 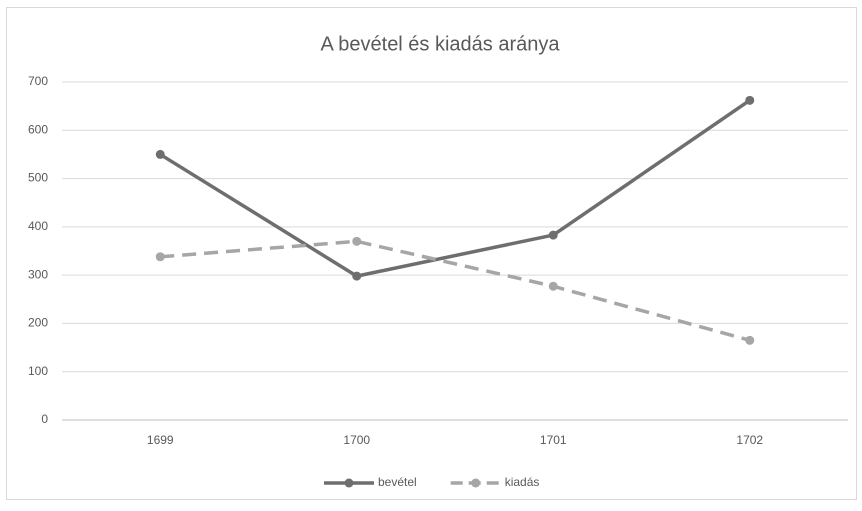 I want to click on y-tick-label: 200, so click(x=38, y=323).